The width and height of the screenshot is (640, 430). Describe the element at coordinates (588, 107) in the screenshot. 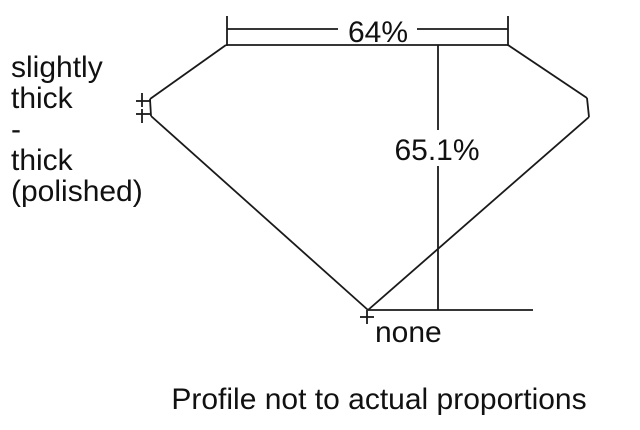

I see `right-girdle-edge-line` at that location.